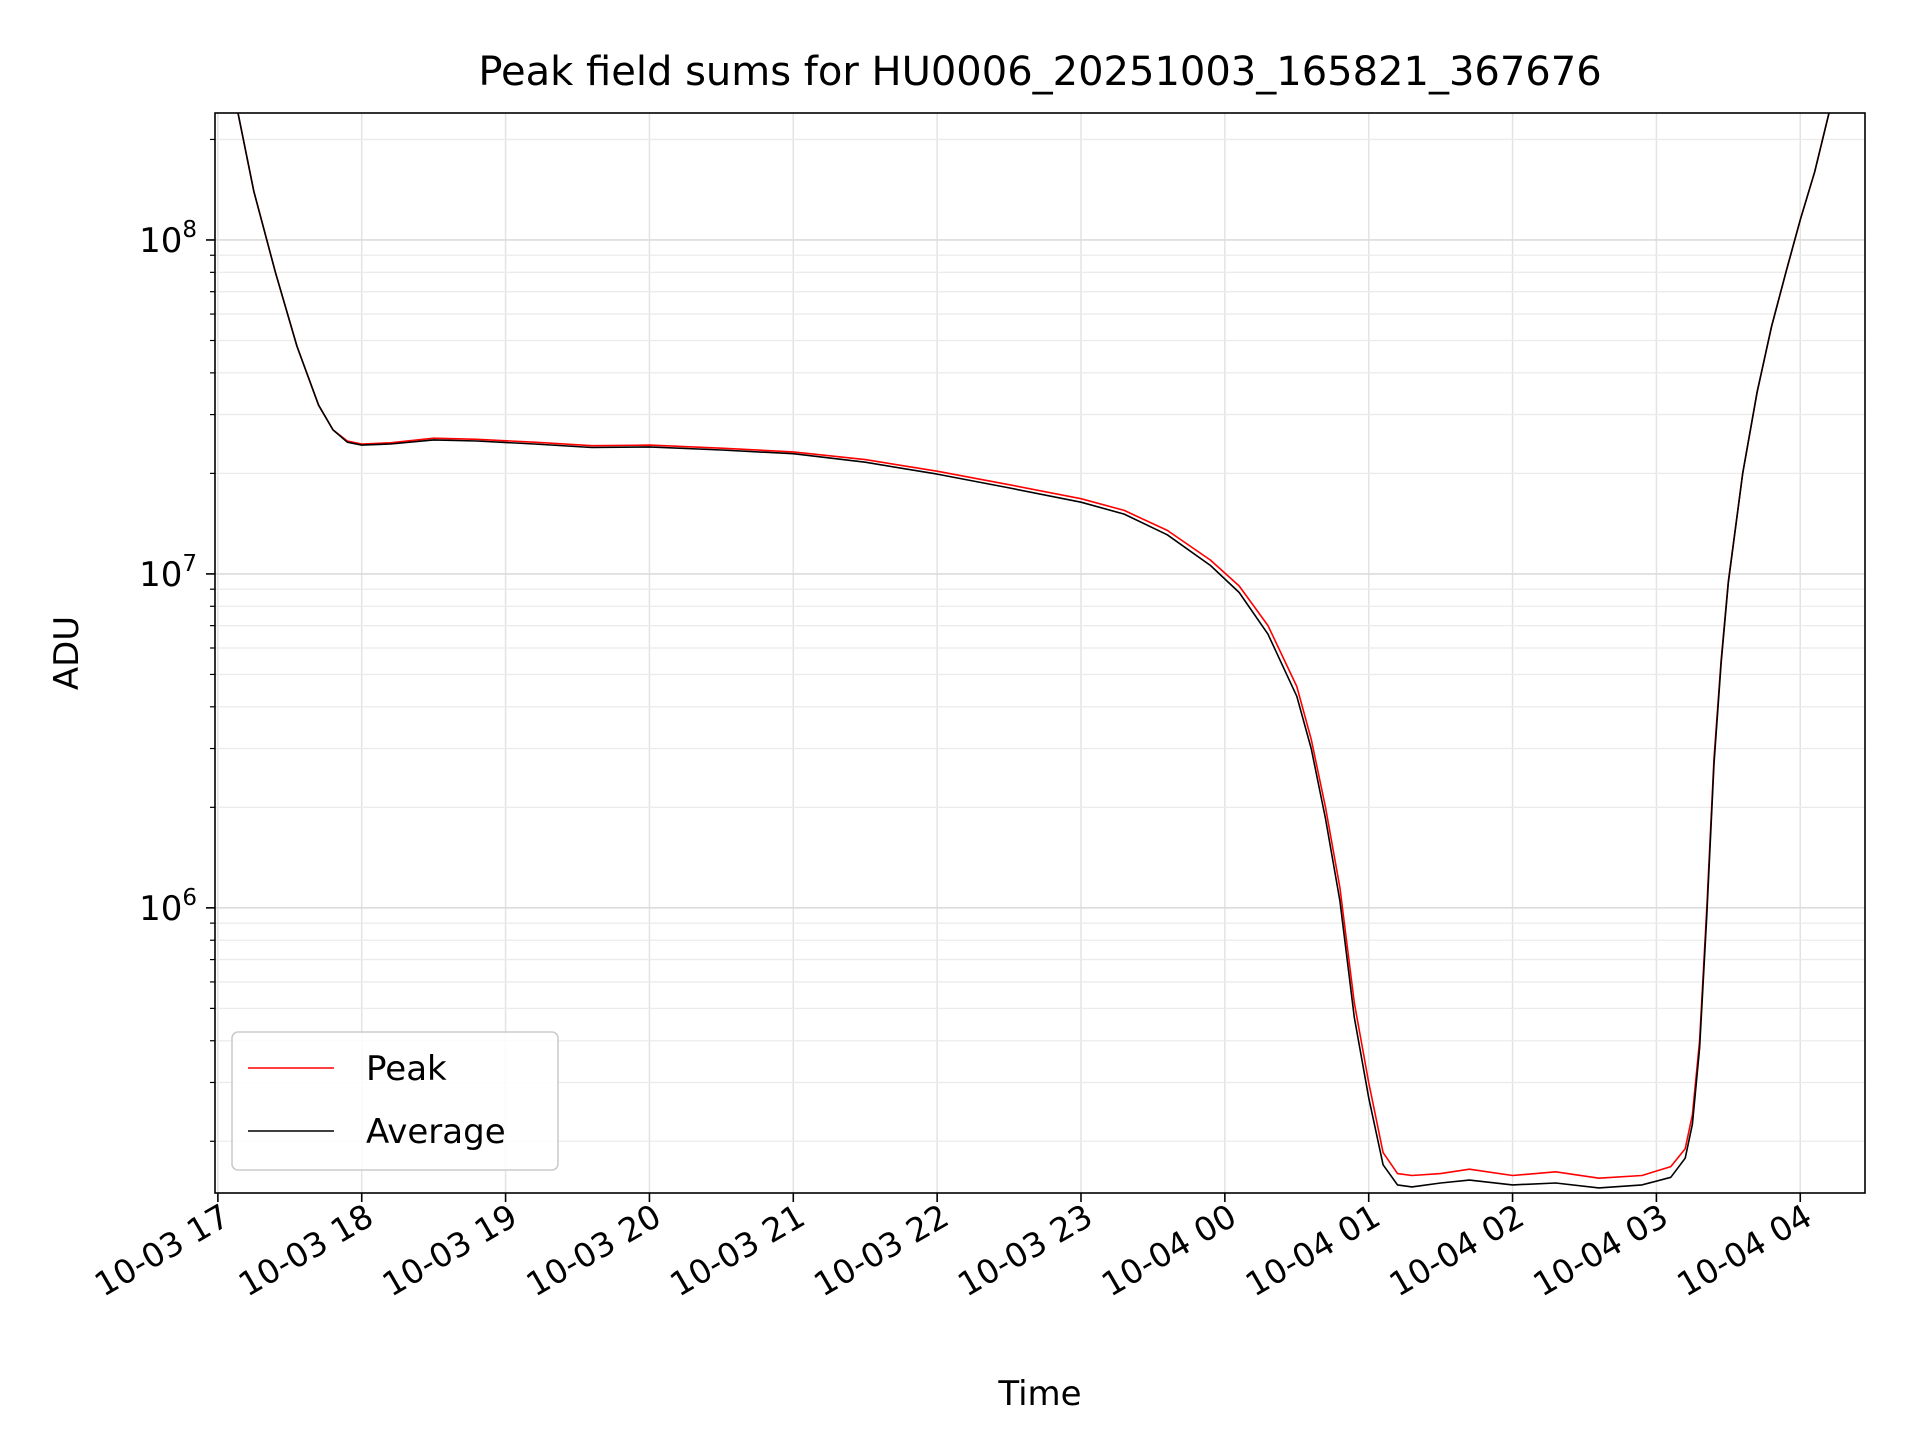 The width and height of the screenshot is (1920, 1440). What do you see at coordinates (1039, 1394) in the screenshot?
I see `x-axis-label: Time` at bounding box center [1039, 1394].